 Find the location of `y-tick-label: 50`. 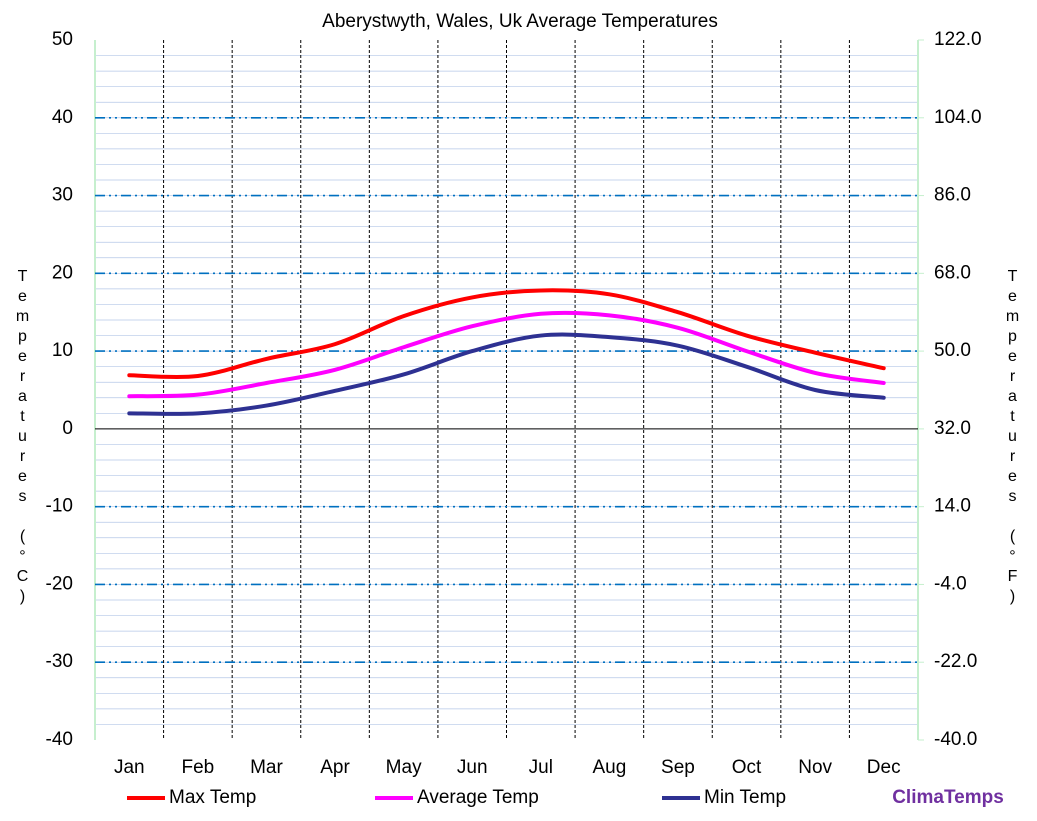

y-tick-label: 50 is located at coordinates (62, 39).